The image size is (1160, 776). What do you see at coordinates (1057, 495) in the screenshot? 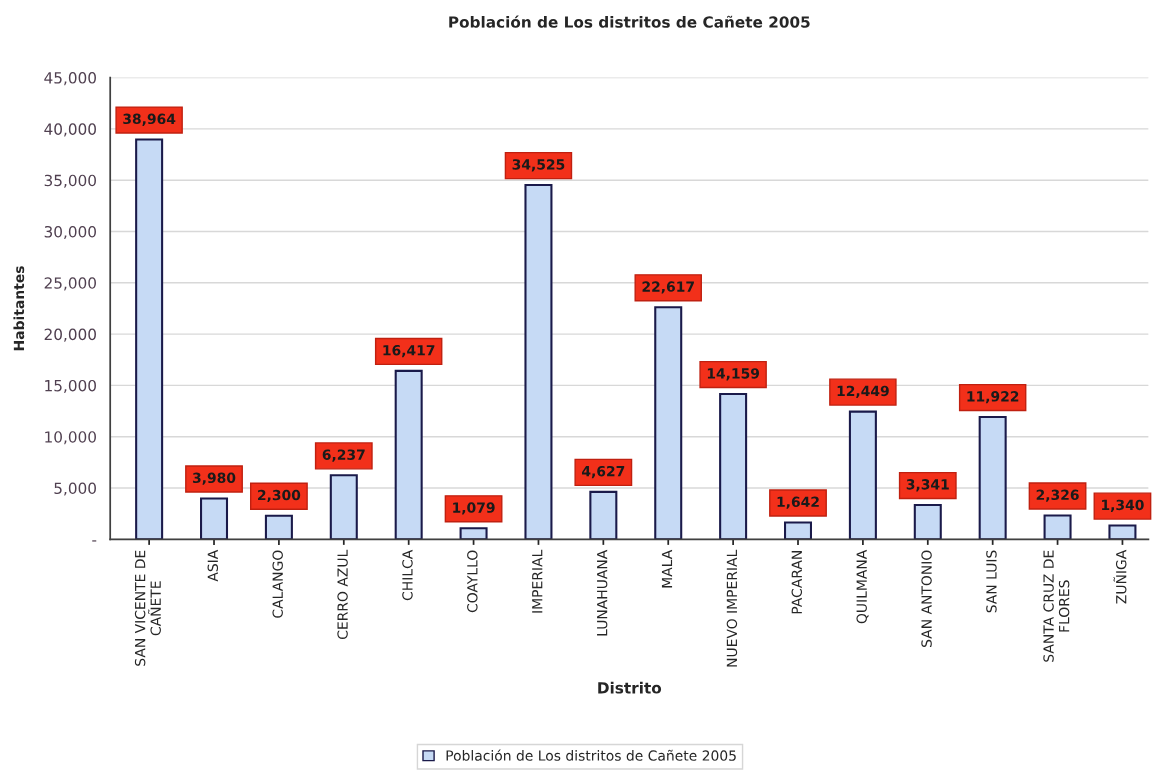
I see `data-label: 2,326` at bounding box center [1057, 495].